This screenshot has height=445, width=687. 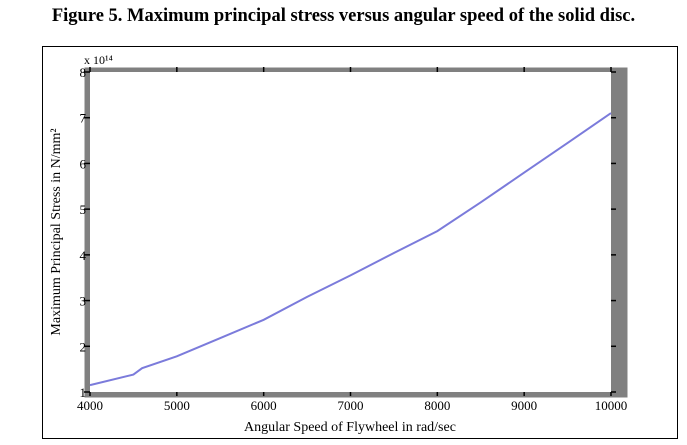 What do you see at coordinates (83, 72) in the screenshot?
I see `y-tick-label: 8` at bounding box center [83, 72].